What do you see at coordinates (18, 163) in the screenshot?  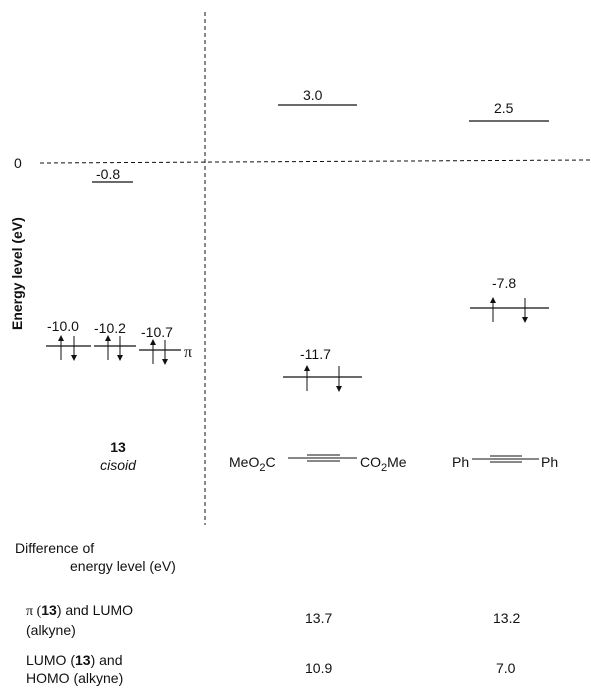 I see `zero-label: 0` at bounding box center [18, 163].